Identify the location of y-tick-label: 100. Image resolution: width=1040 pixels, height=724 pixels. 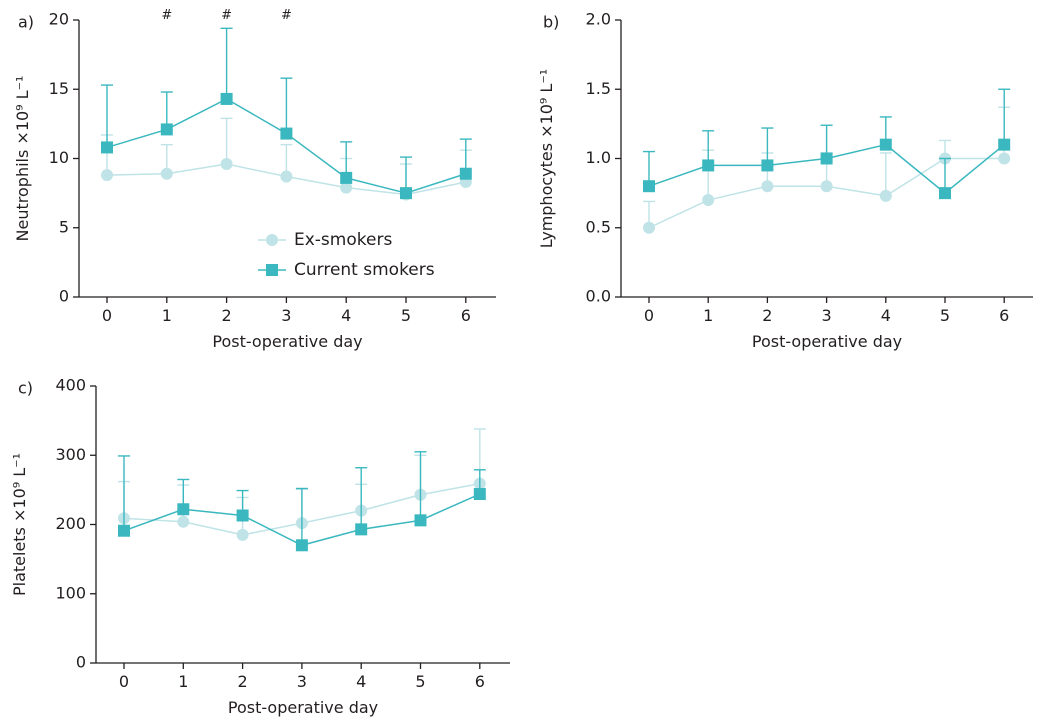
(70, 592).